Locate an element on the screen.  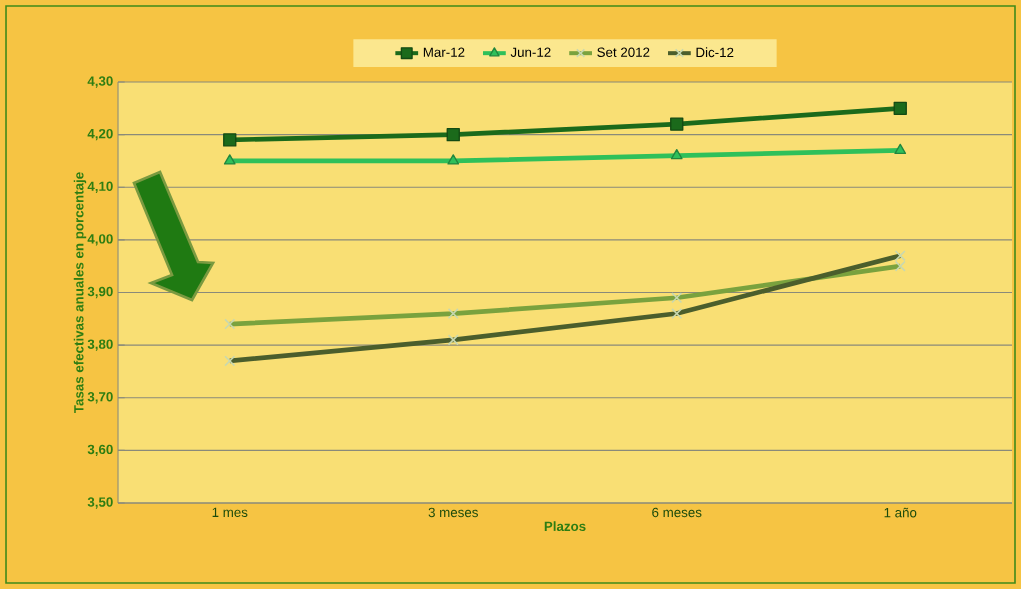
y-tick-label: 3,60 is located at coordinates (100, 450).